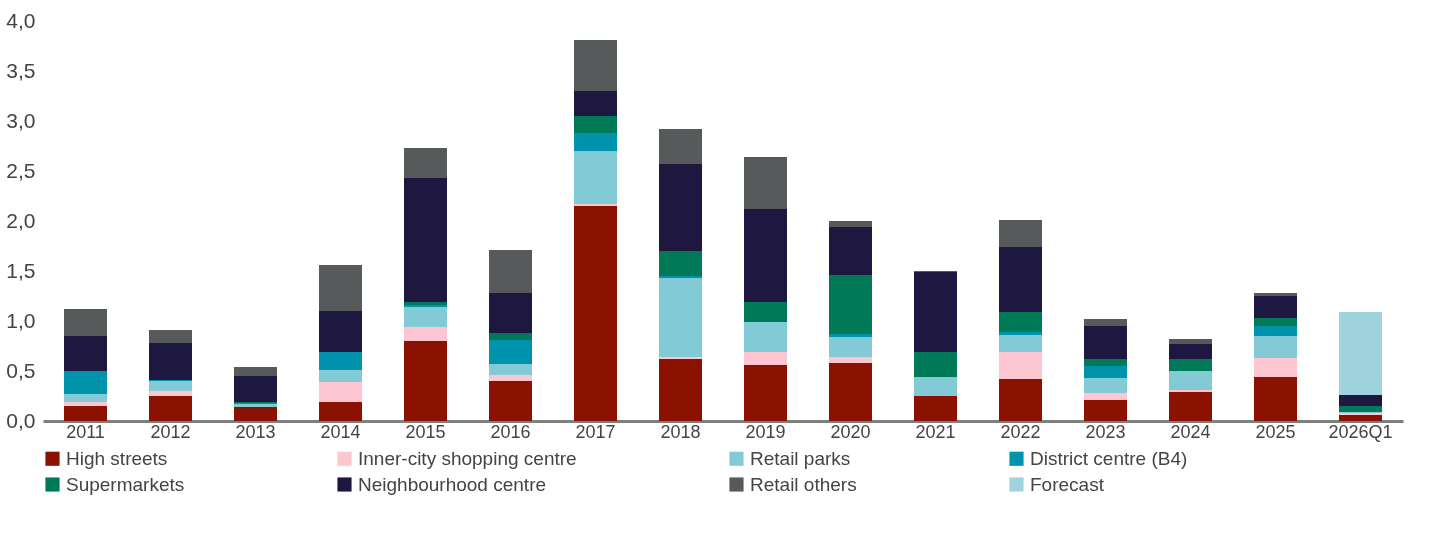  What do you see at coordinates (1190, 431) in the screenshot?
I see `x-tick-label: 2024` at bounding box center [1190, 431].